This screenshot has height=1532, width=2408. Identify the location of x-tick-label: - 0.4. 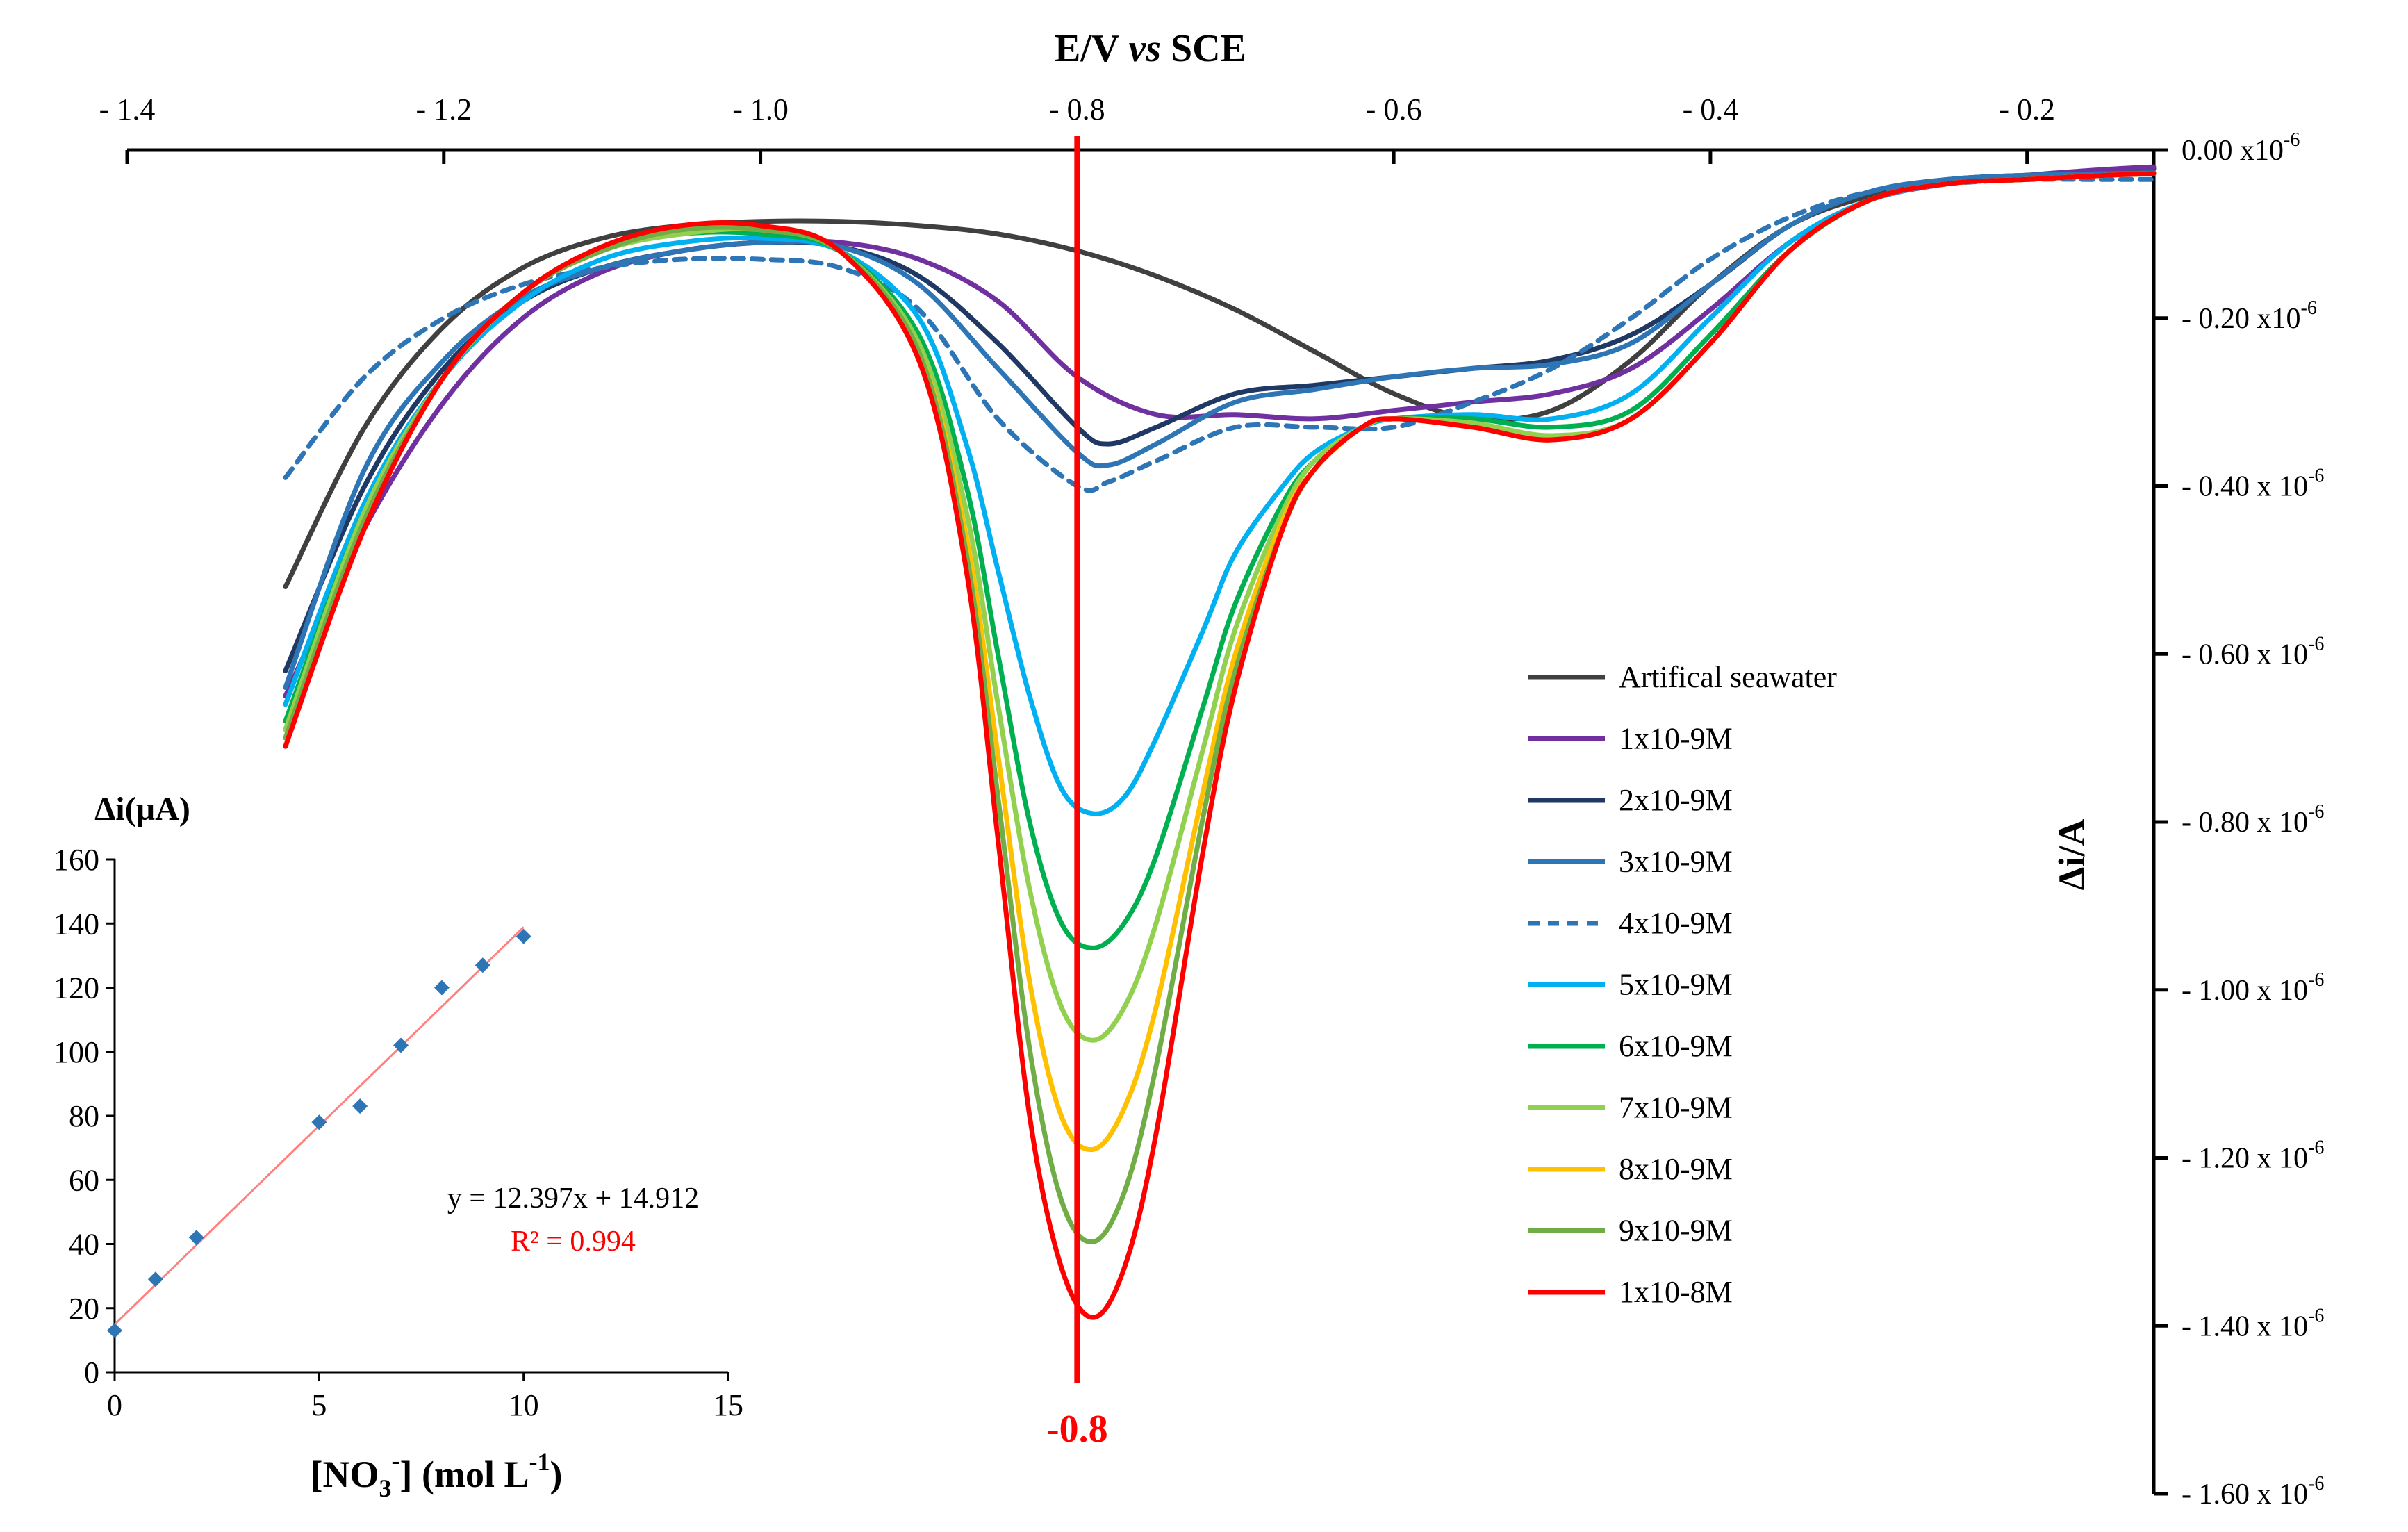
(1711, 109).